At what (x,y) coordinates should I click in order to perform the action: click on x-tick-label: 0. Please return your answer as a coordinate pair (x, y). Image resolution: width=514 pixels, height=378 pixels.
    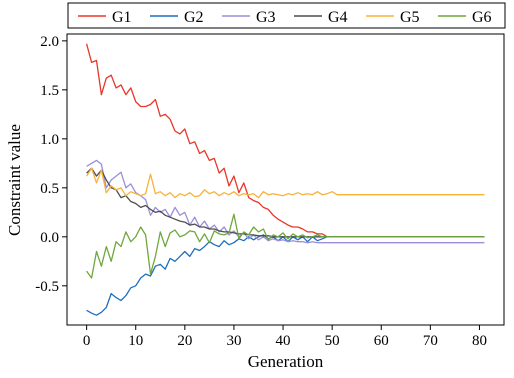
    Looking at the image, I should click on (87, 341).